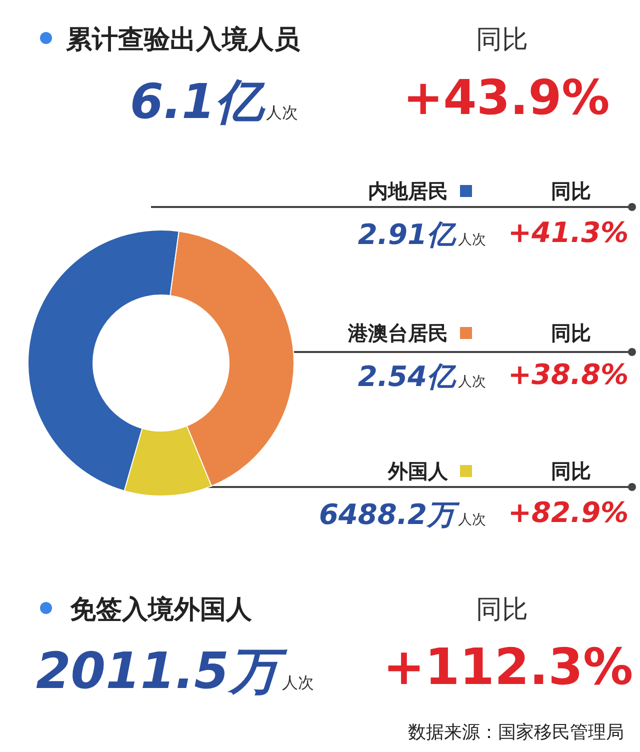  What do you see at coordinates (175, 671) in the screenshot?
I see `text: 2011.5万人次` at bounding box center [175, 671].